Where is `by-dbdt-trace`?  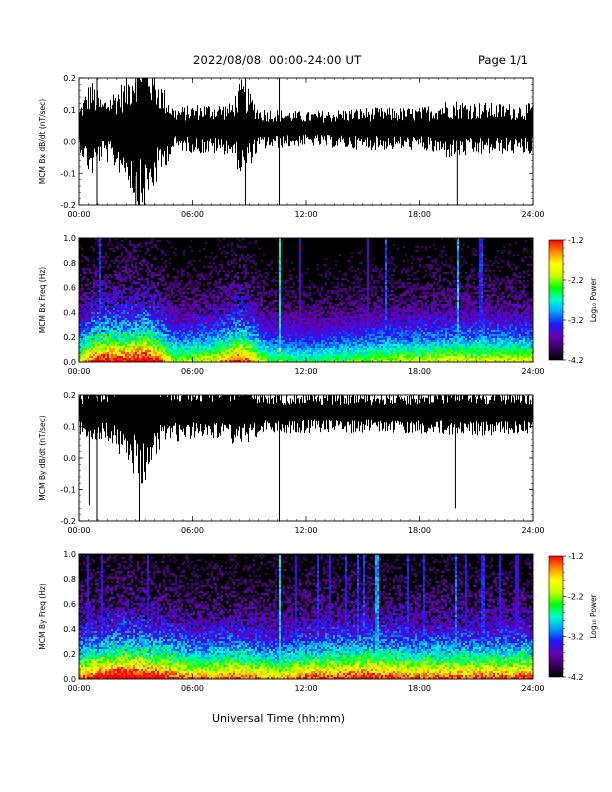
by-dbdt-trace is located at coordinates (306, 458).